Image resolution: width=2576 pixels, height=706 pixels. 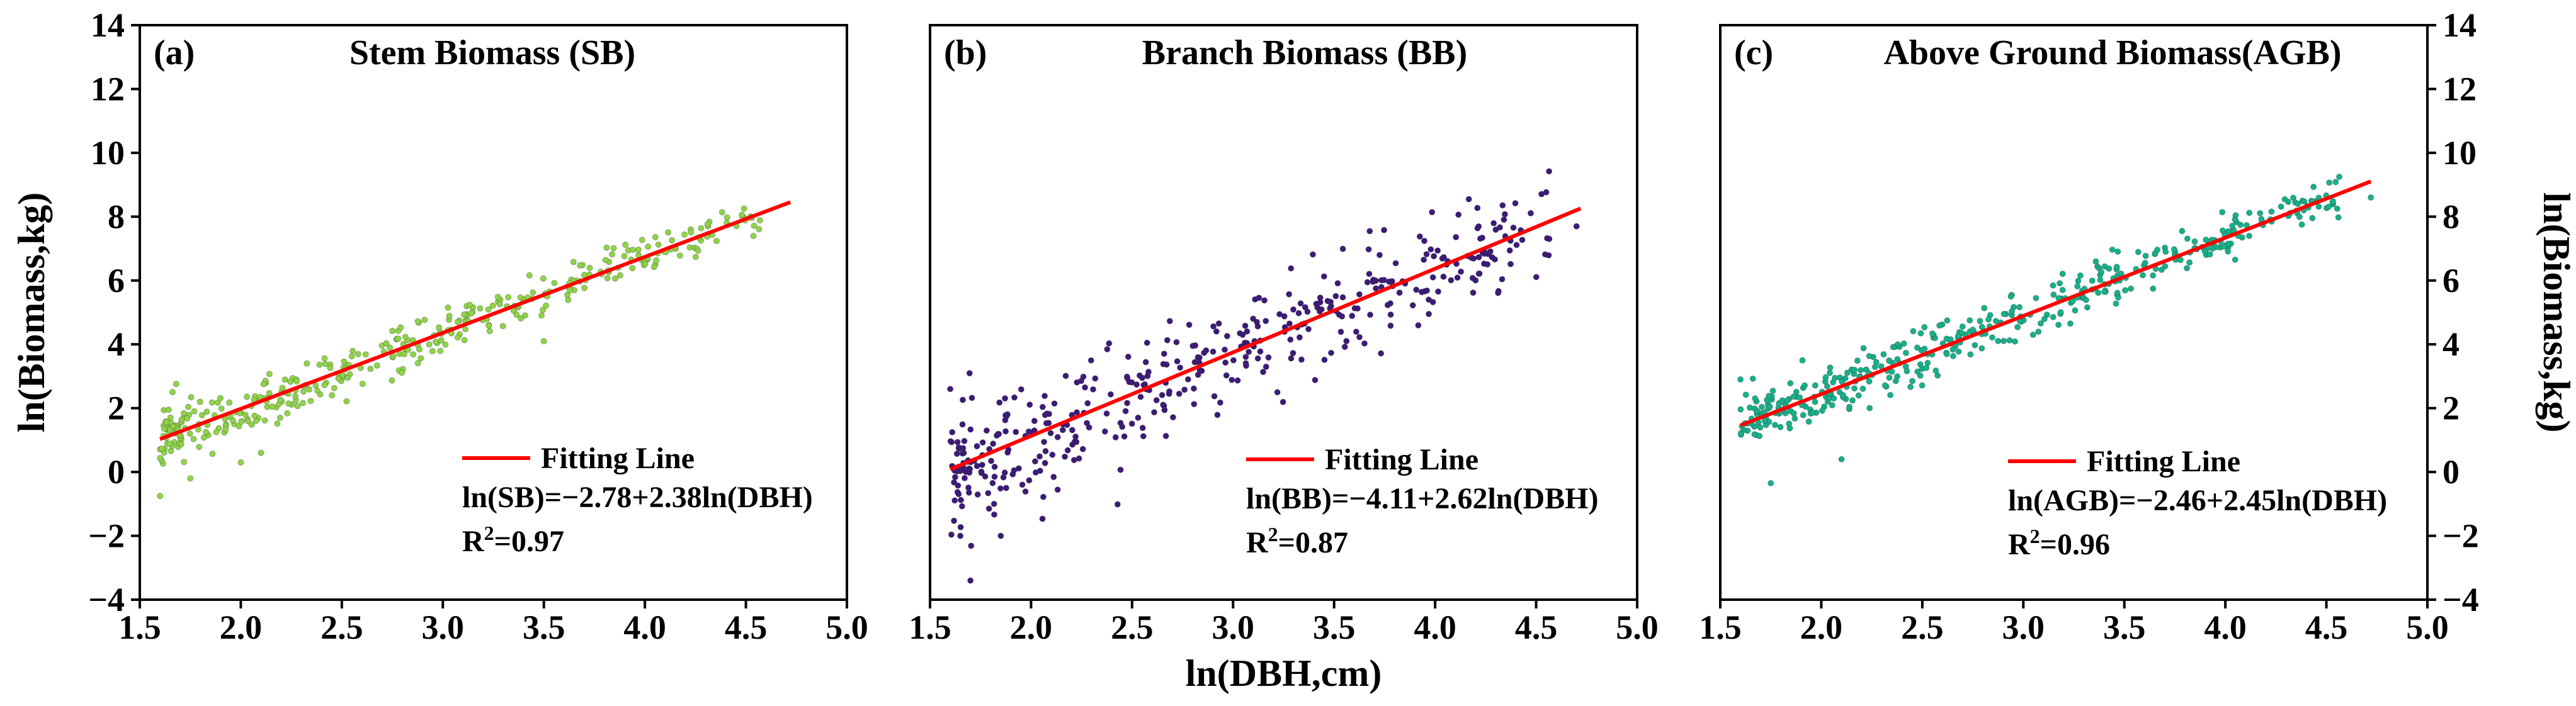 I want to click on y-tick-label: 14, so click(x=108, y=25).